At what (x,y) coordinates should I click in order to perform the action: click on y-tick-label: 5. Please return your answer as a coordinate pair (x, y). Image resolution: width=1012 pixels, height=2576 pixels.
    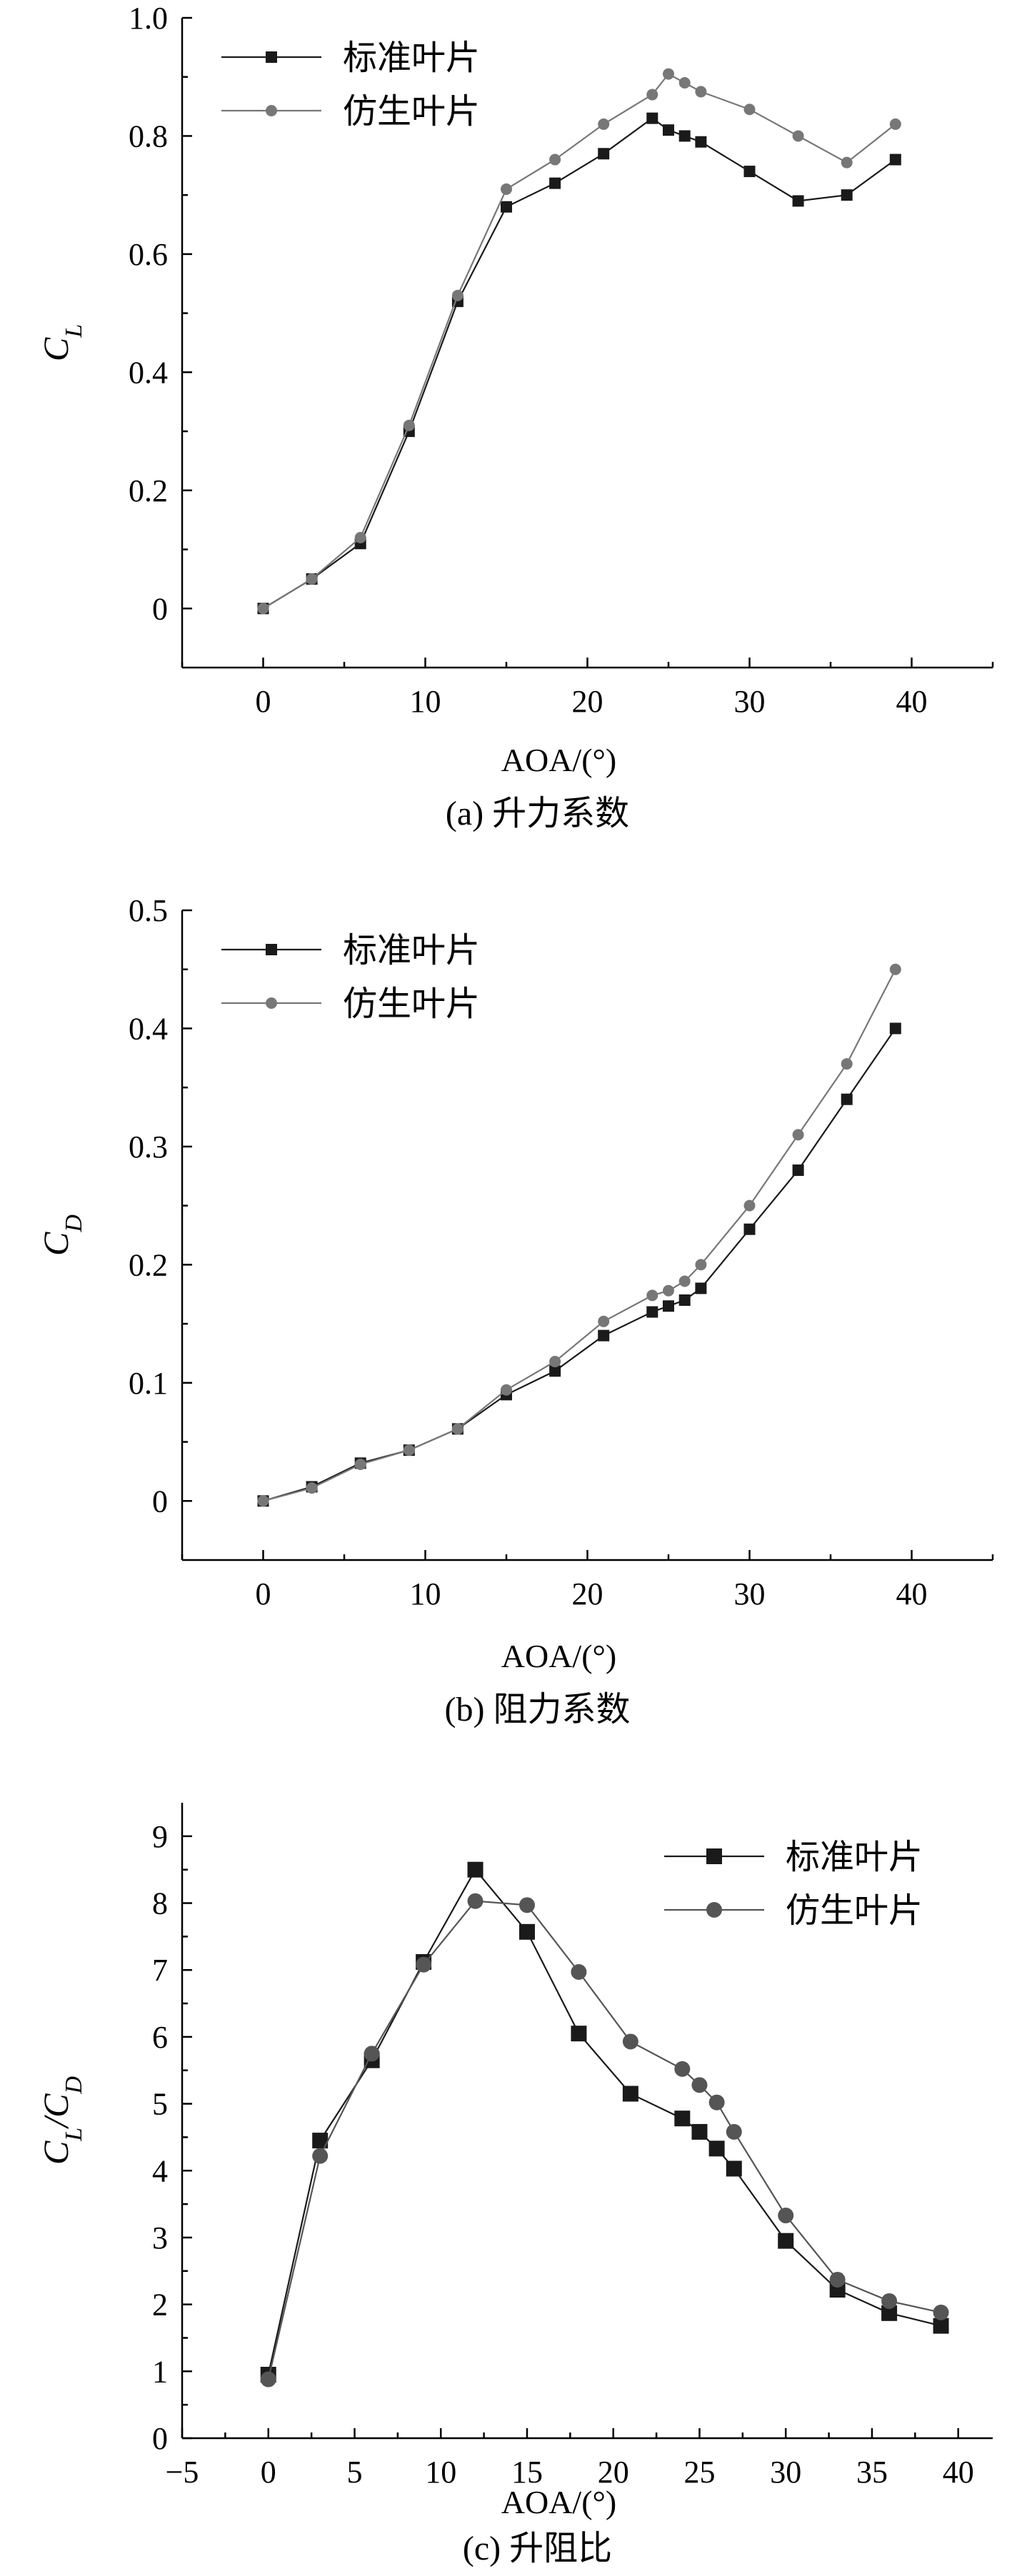
    Looking at the image, I should click on (160, 2105).